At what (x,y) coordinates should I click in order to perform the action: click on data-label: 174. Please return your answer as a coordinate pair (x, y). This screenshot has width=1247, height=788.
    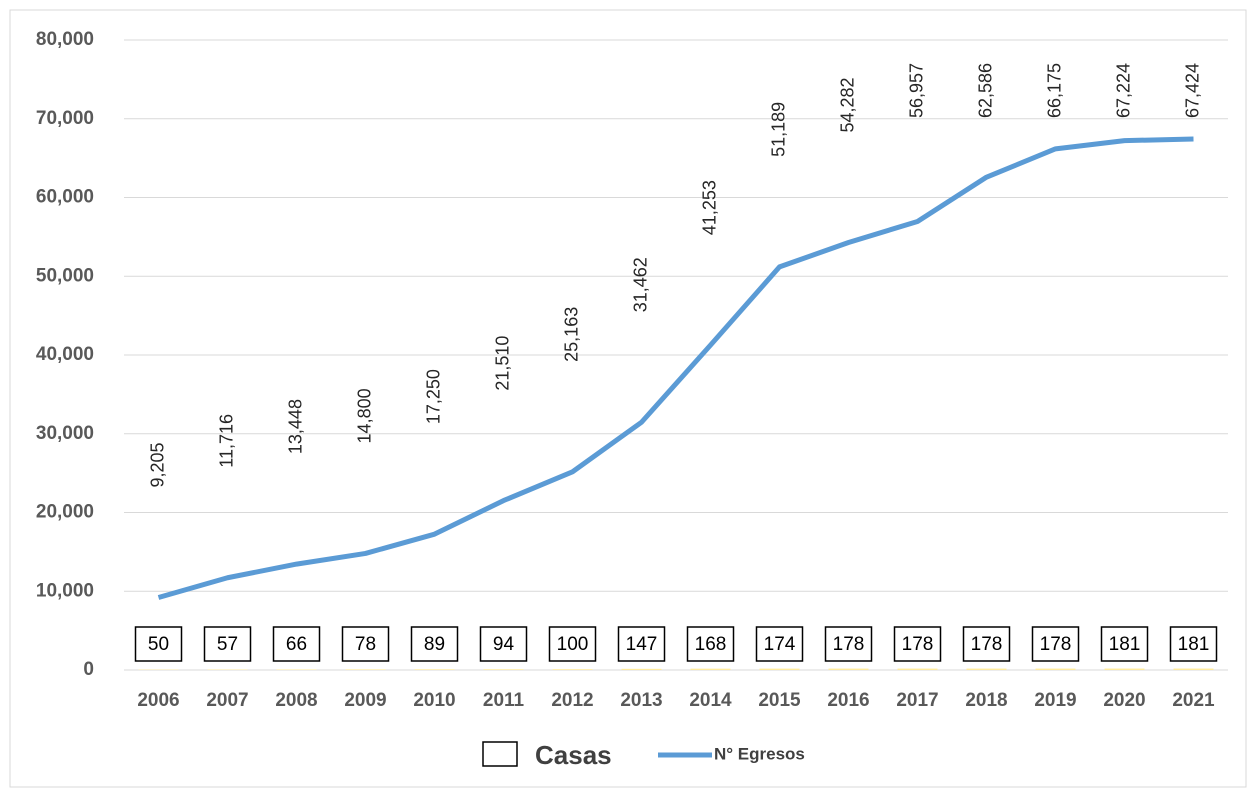
    Looking at the image, I should click on (780, 644).